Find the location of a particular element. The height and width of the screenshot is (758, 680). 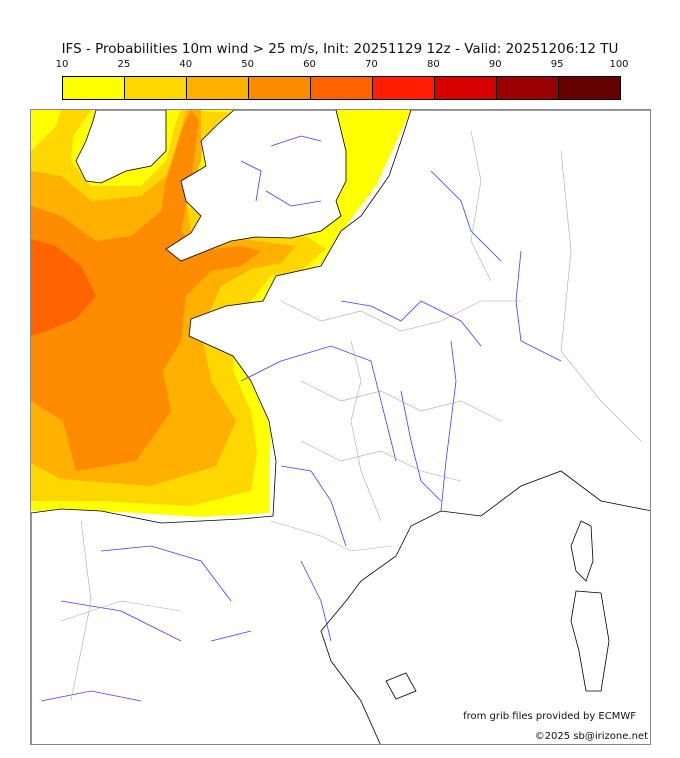

colorbar-tick-label: 100 is located at coordinates (619, 64).